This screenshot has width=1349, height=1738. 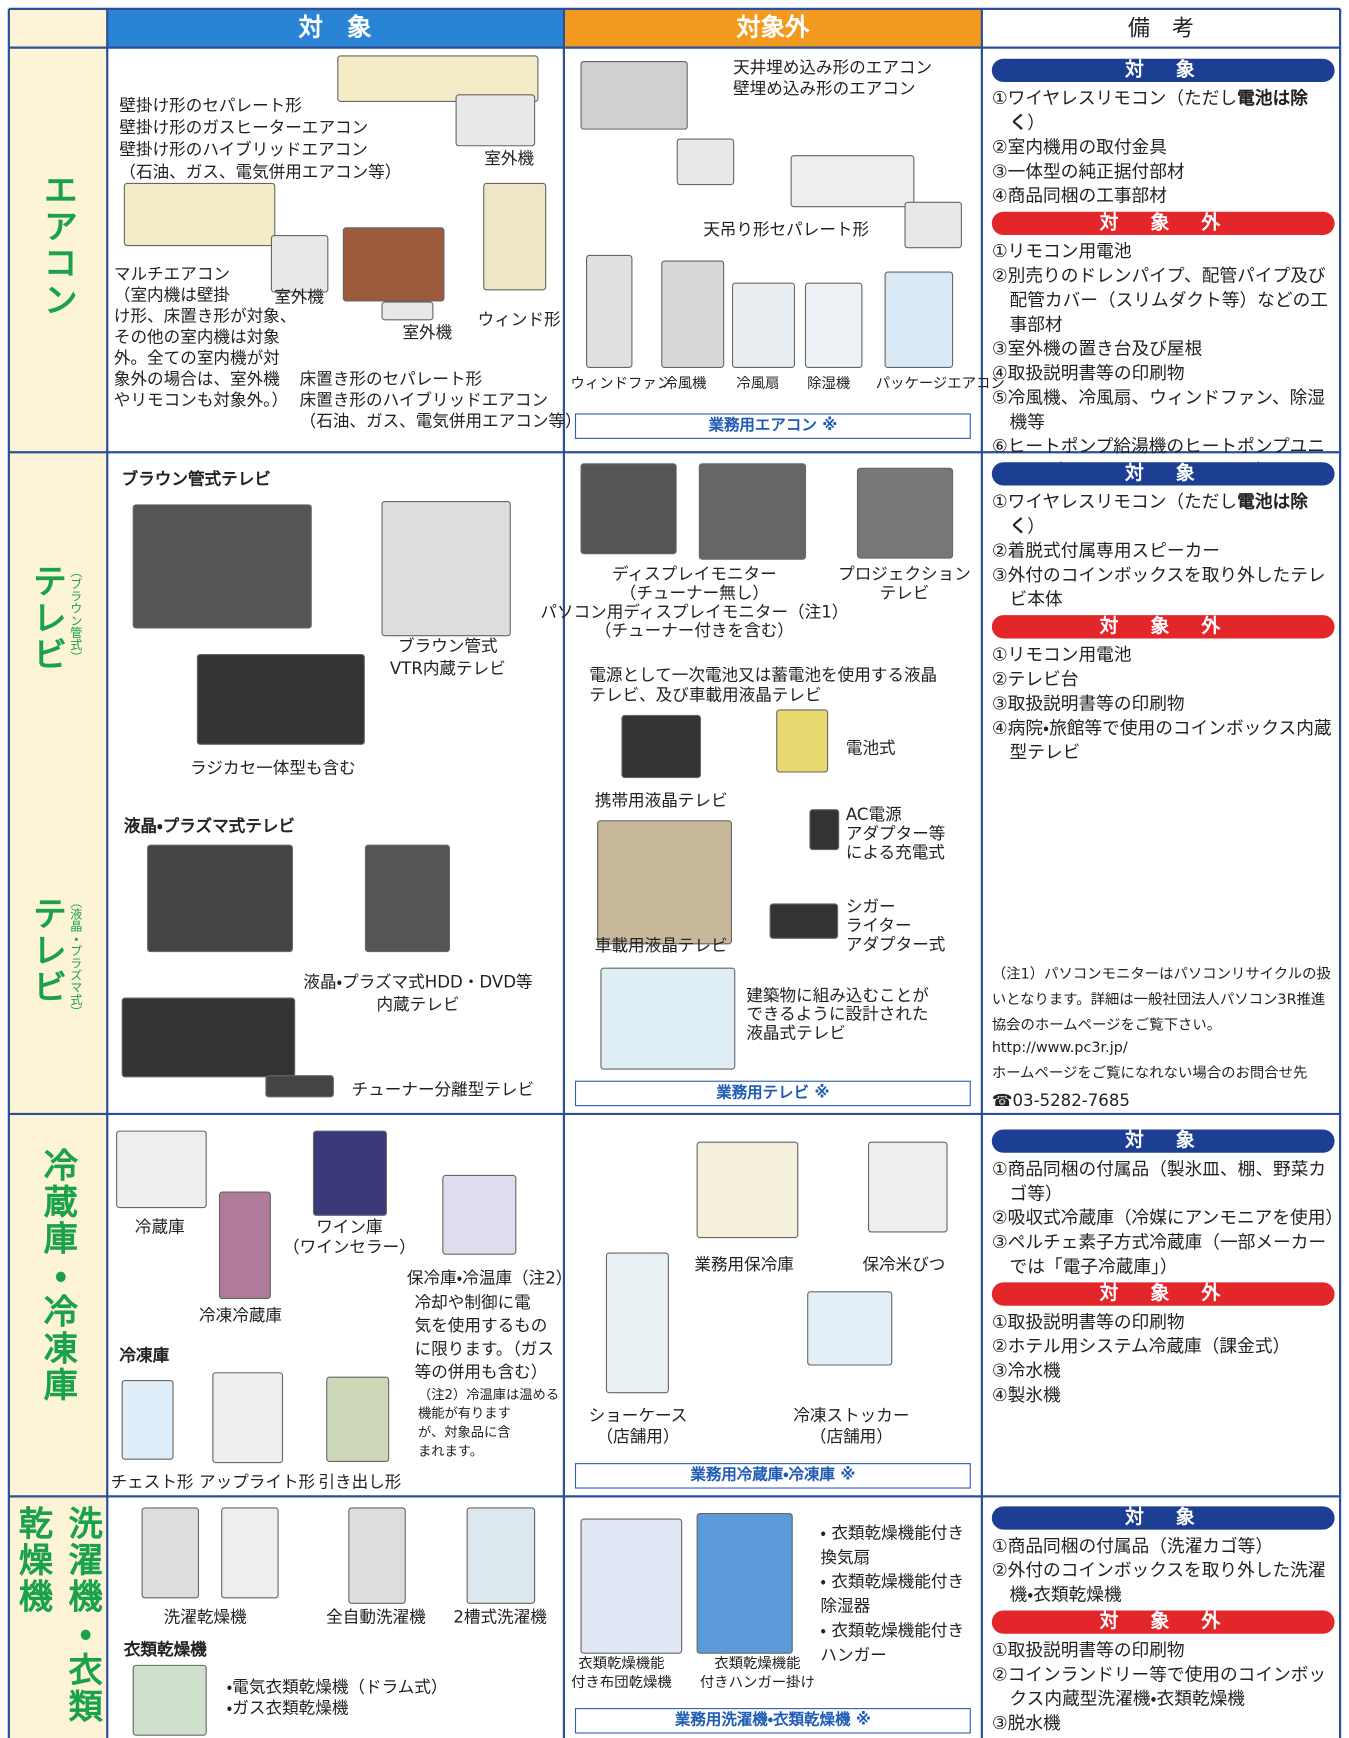 I want to click on text-line: ライター, so click(x=878, y=925).